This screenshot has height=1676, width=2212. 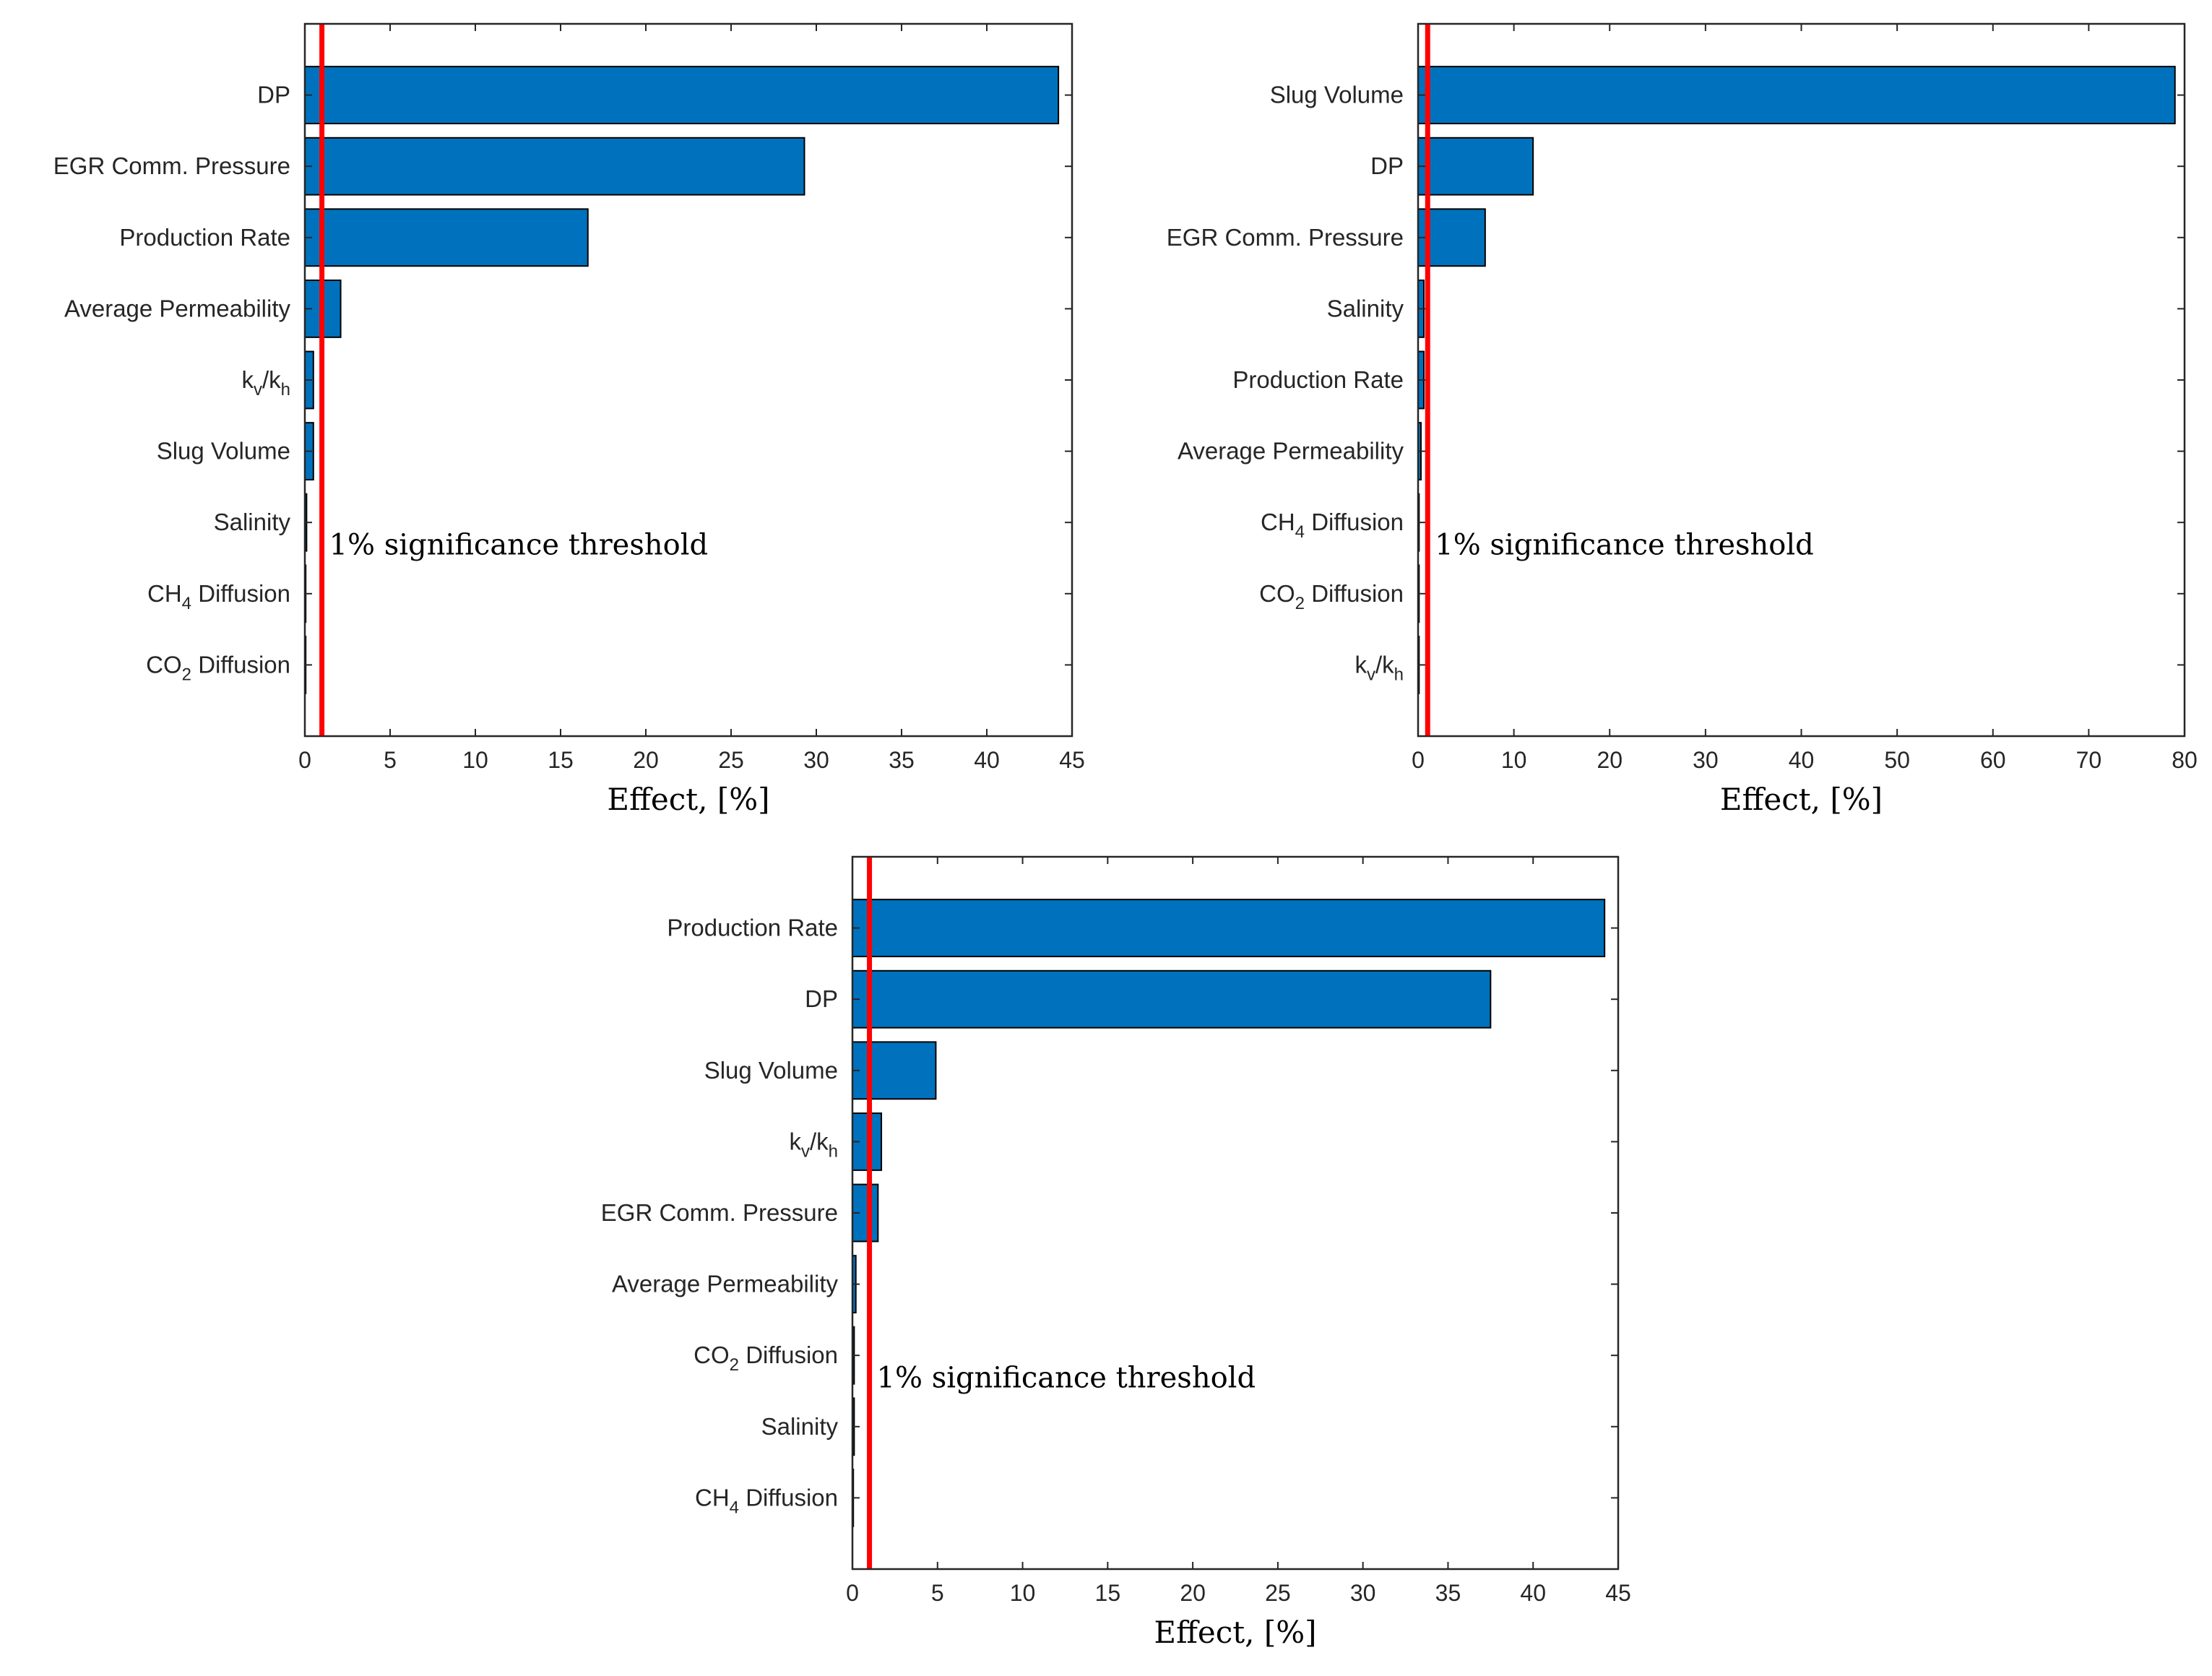 What do you see at coordinates (1897, 760) in the screenshot?
I see `x-tick-label: 50` at bounding box center [1897, 760].